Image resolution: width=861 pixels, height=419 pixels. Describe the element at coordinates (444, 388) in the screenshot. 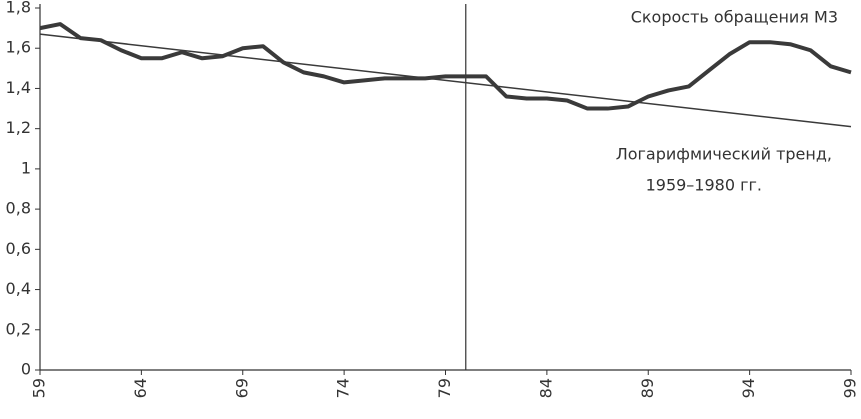

I see `x-tick-label: 79` at that location.